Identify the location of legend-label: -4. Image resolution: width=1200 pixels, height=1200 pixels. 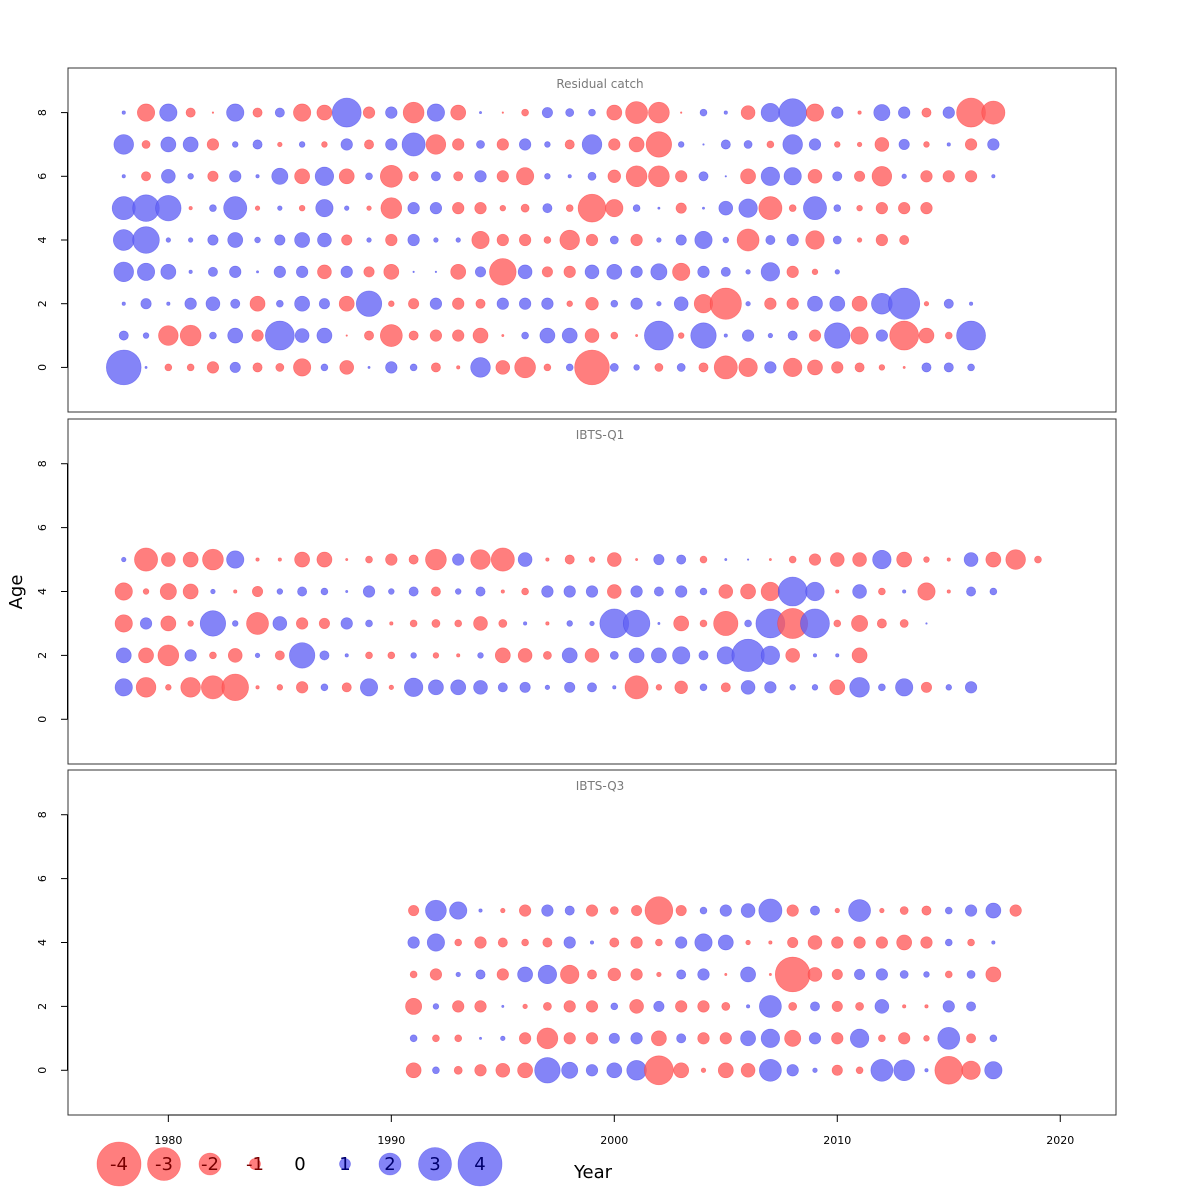
(119, 1164).